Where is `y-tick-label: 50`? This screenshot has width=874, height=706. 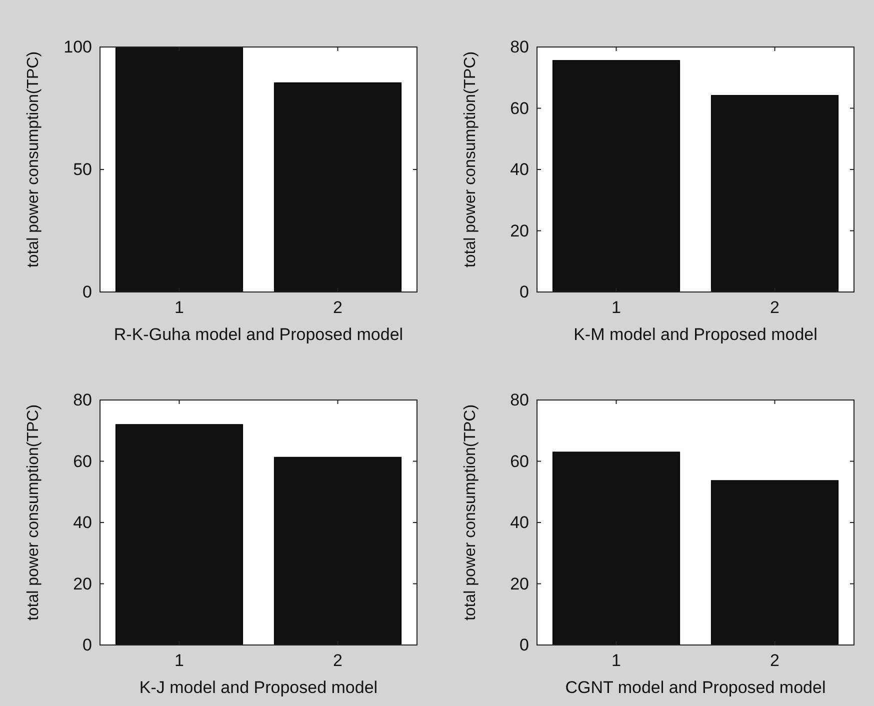 y-tick-label: 50 is located at coordinates (82, 169).